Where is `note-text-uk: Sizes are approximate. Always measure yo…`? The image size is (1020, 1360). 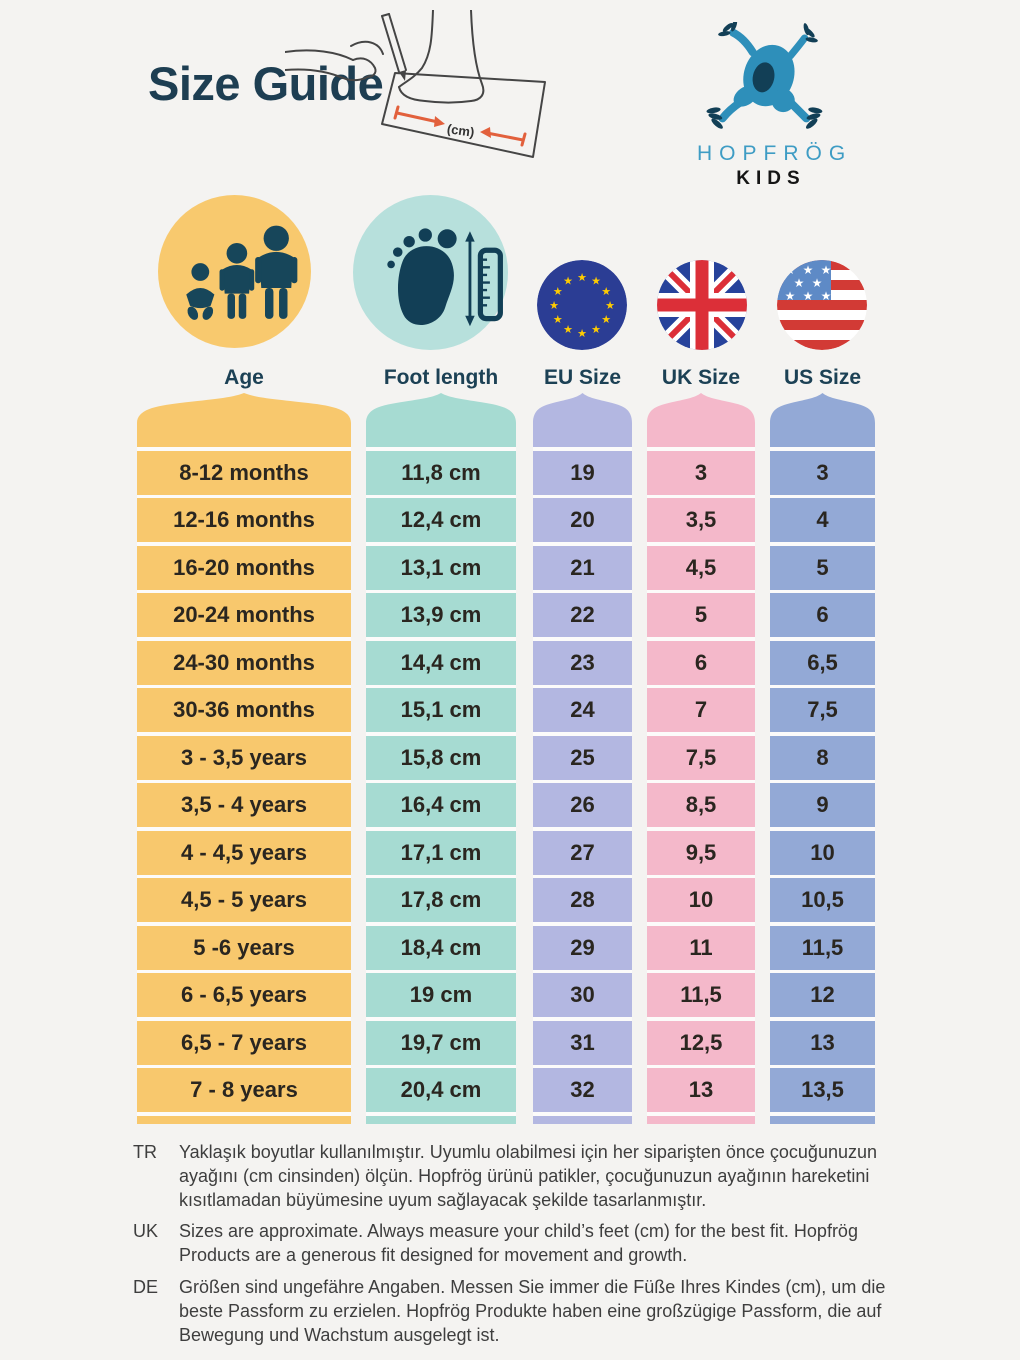
note-text-uk: Sizes are approximate. Always measure yo… is located at coordinates (518, 1243).